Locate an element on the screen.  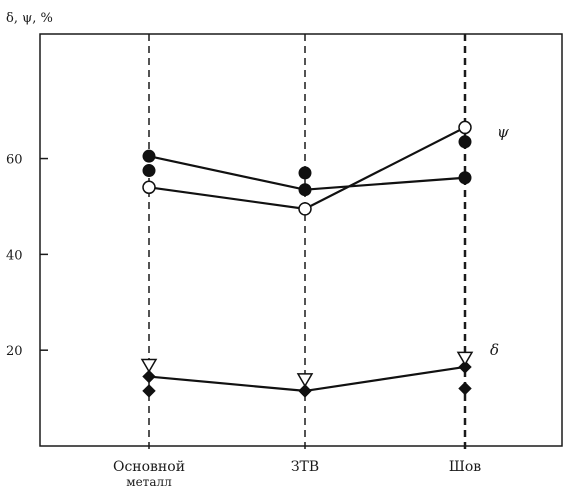
x-category-labels: Основной ЗТВ Шов металл is located at coordinates (297, 473).